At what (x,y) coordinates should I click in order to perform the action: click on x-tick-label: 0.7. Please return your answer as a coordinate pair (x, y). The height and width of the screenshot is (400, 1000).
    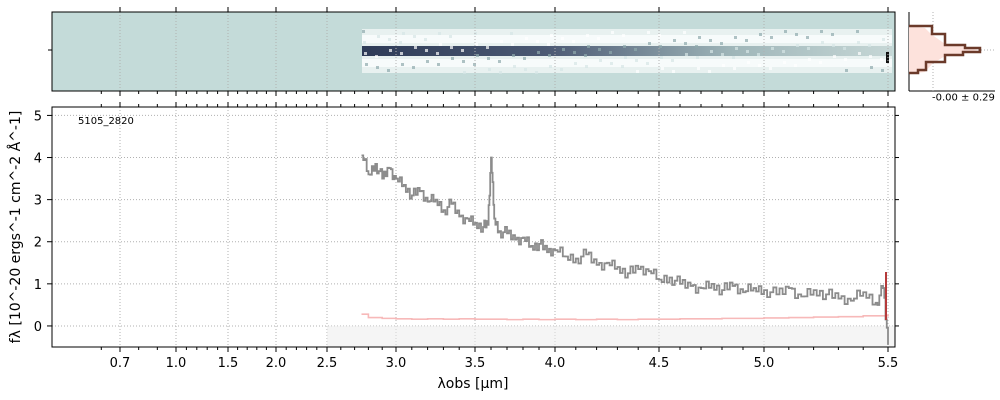
    Looking at the image, I should click on (120, 363).